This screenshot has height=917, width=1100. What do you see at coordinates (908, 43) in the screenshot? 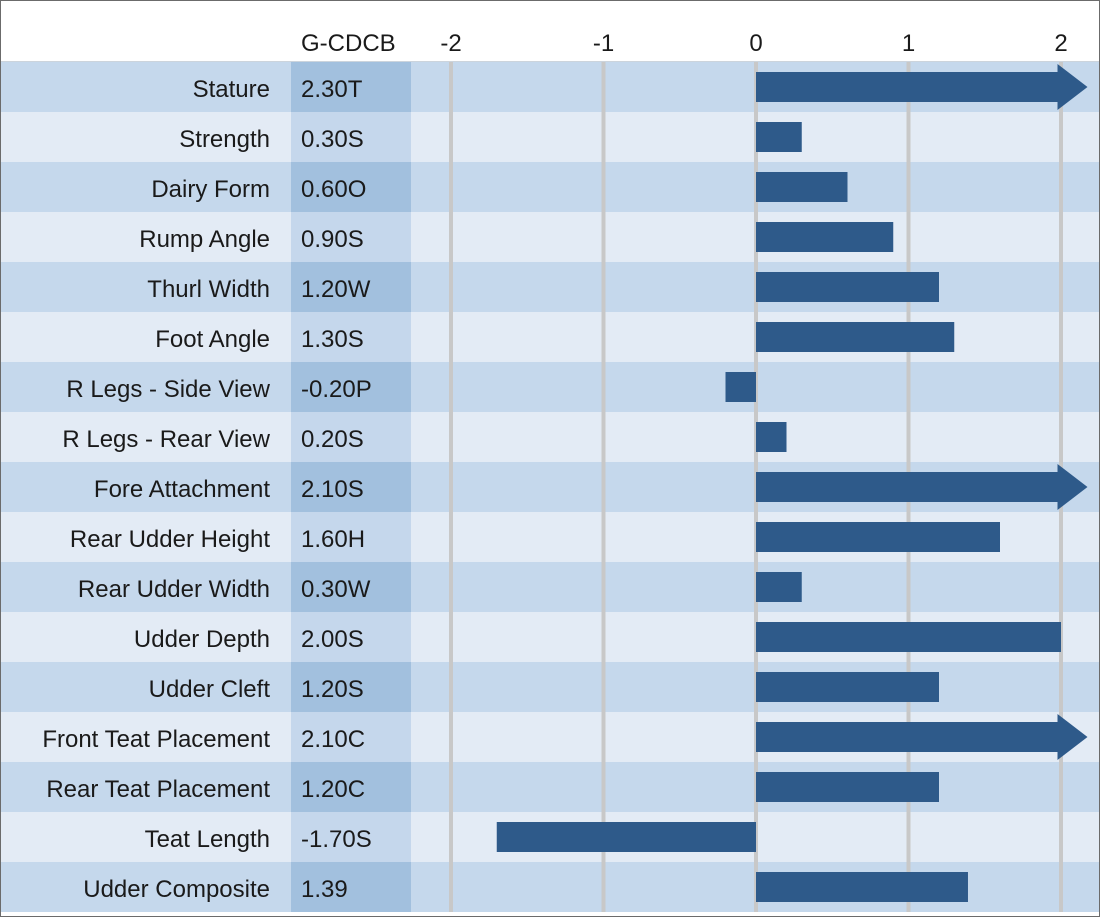
I see `x-tick-label: 1` at bounding box center [908, 43].